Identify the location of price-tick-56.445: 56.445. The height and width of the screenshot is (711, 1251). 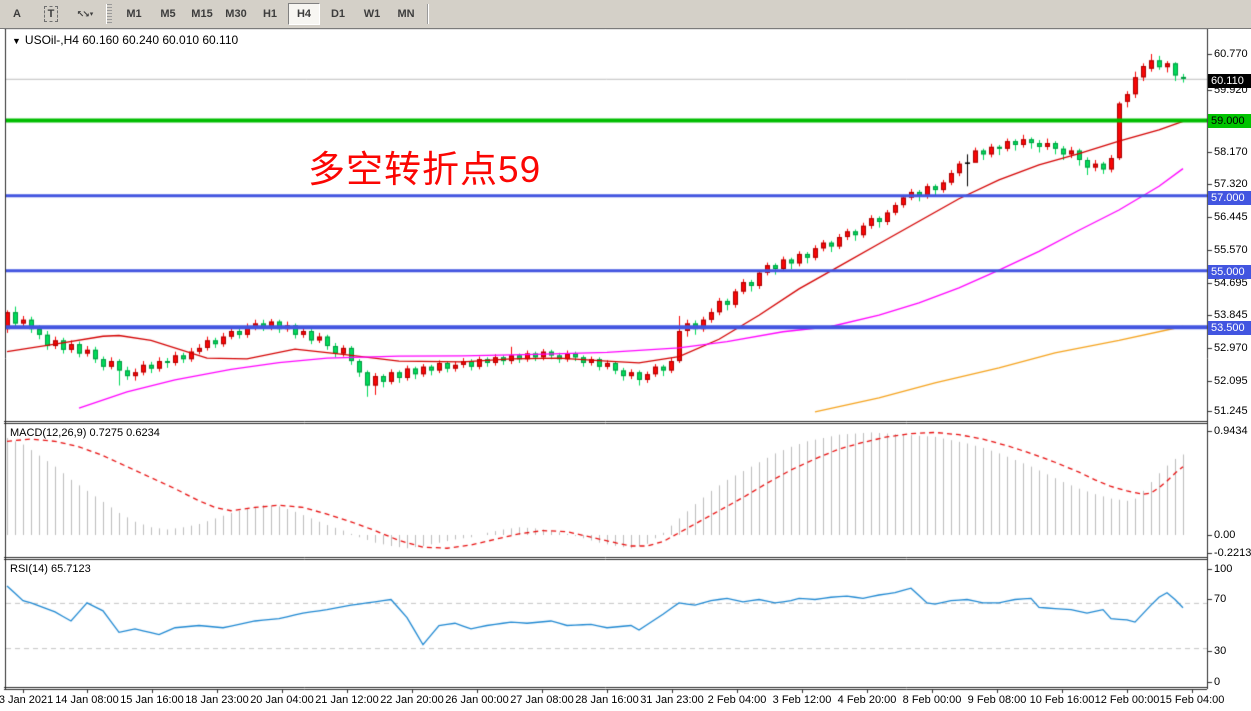
(1231, 217).